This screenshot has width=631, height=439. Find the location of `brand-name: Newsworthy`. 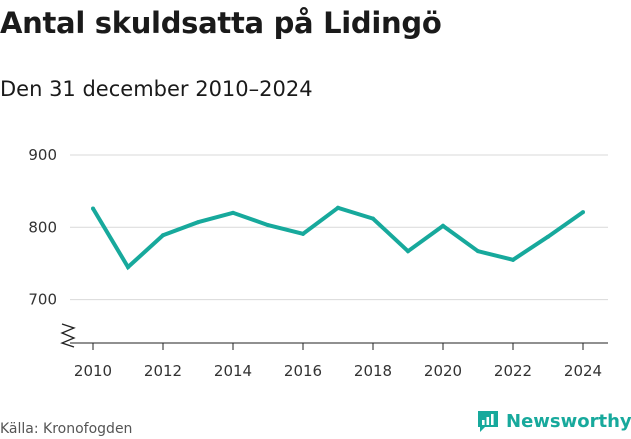

brand-name: Newsworthy is located at coordinates (568, 421).